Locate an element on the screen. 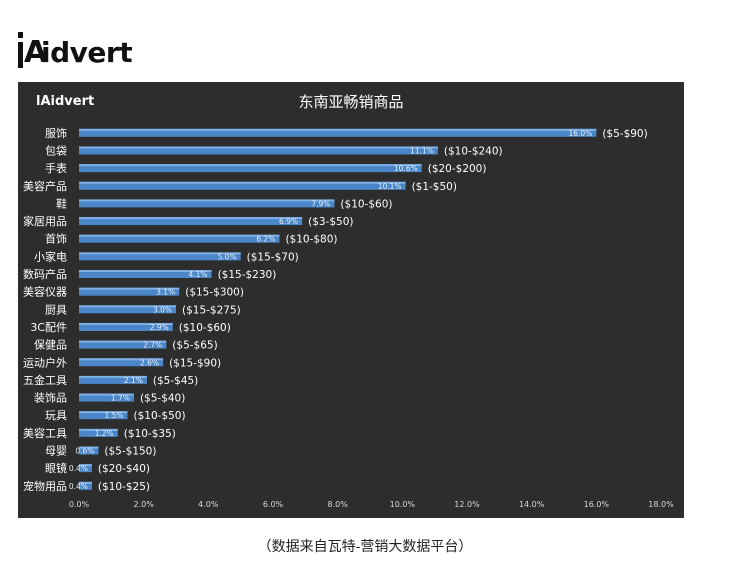 This screenshot has width=730, height=573. category-label: 首饰 is located at coordinates (56, 239).